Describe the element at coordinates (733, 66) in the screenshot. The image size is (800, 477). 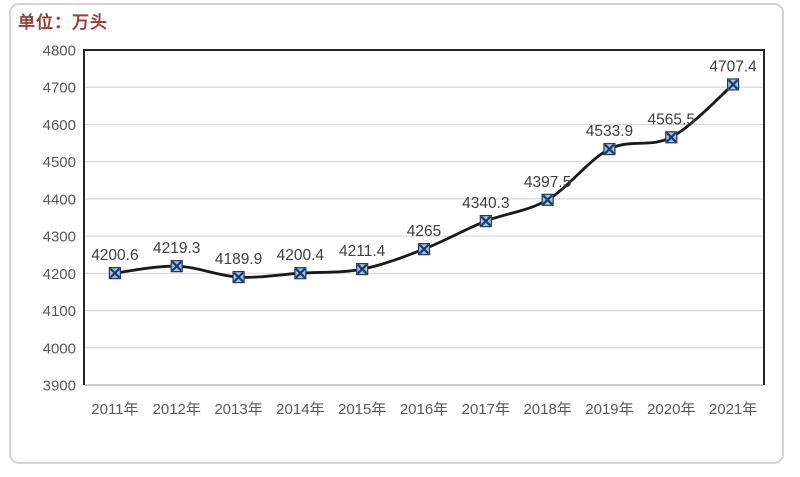
I see `data-label: 4707.4` at that location.